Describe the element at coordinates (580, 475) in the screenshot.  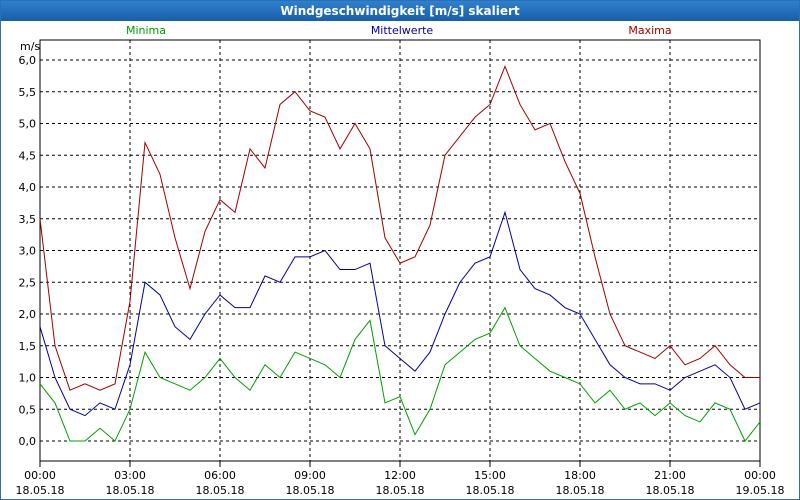
I see `x-tick-time: 18:00` at that location.